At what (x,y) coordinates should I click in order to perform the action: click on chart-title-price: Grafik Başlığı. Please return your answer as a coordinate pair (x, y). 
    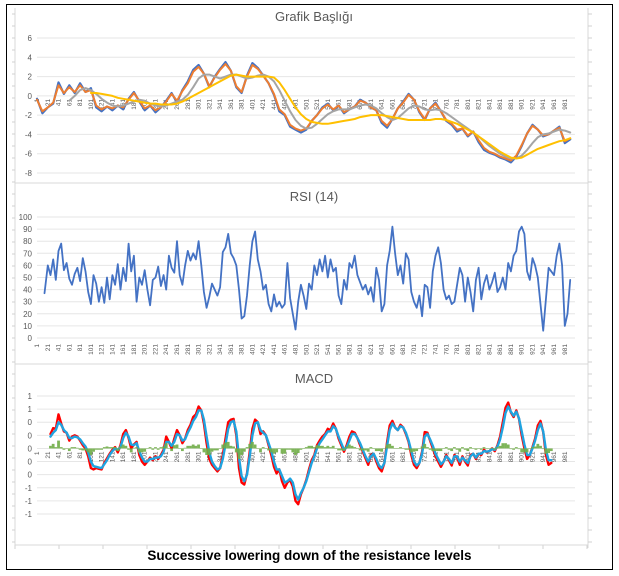
    Looking at the image, I should click on (314, 16).